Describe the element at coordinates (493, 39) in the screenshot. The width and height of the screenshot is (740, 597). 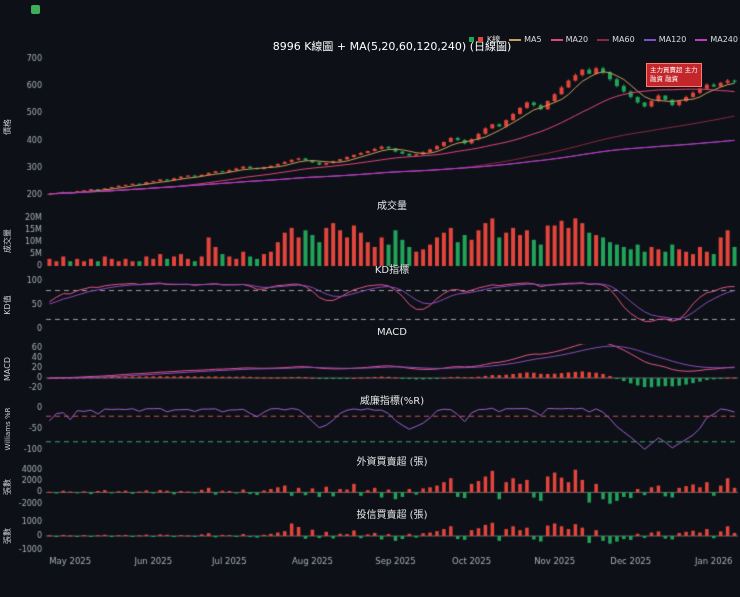
I see `legend-label: K線` at that location.